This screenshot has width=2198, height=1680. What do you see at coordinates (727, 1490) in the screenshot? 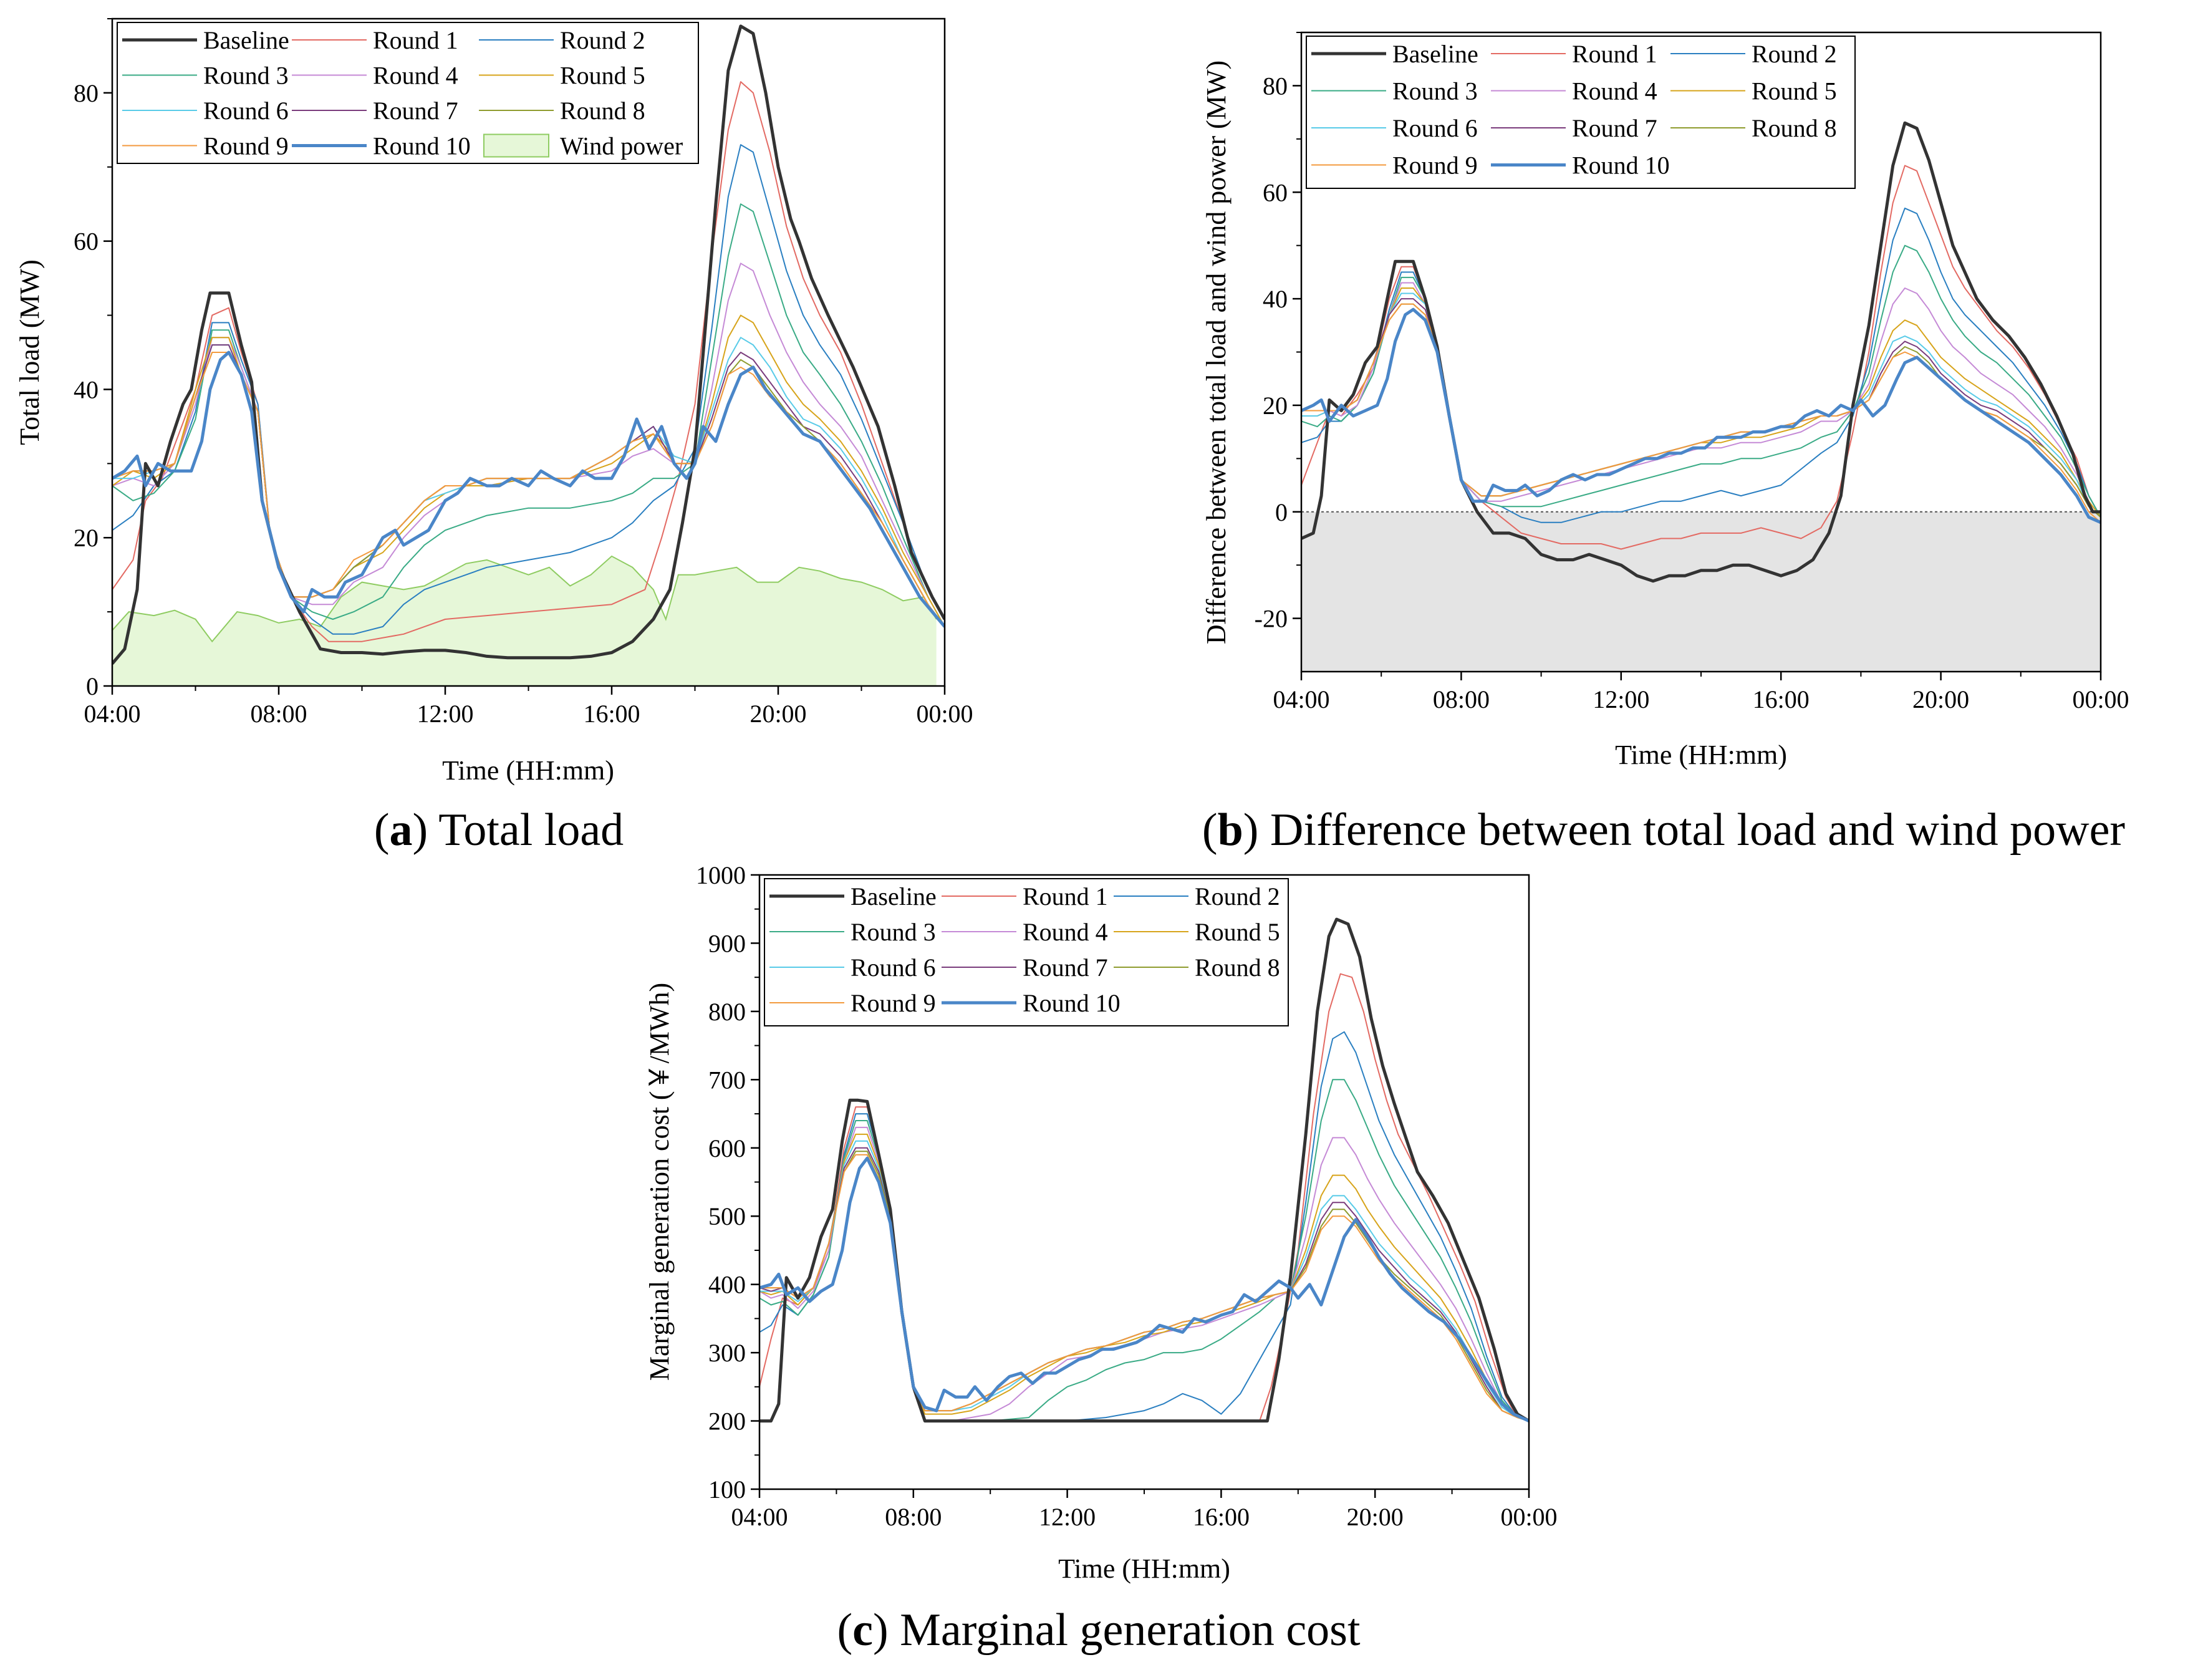
I see `y-tick-label: 100` at bounding box center [727, 1490].